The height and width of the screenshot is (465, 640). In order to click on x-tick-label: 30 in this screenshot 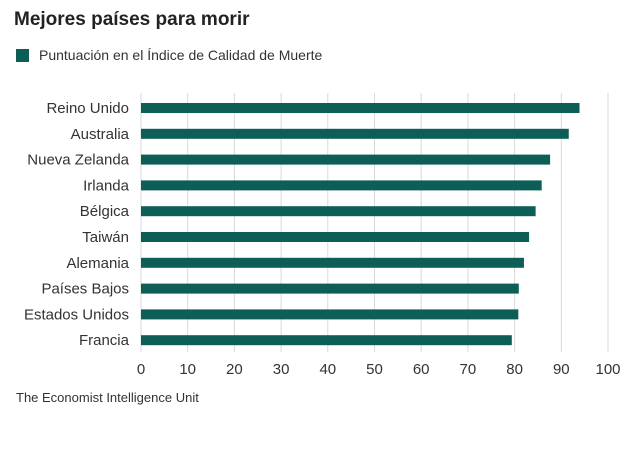, I will do `click(281, 369)`.